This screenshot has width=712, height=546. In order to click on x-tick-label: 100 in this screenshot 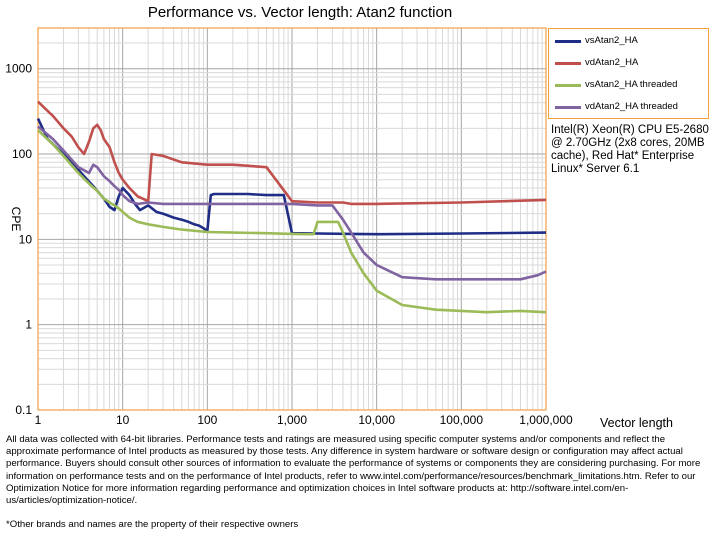, I will do `click(207, 420)`.